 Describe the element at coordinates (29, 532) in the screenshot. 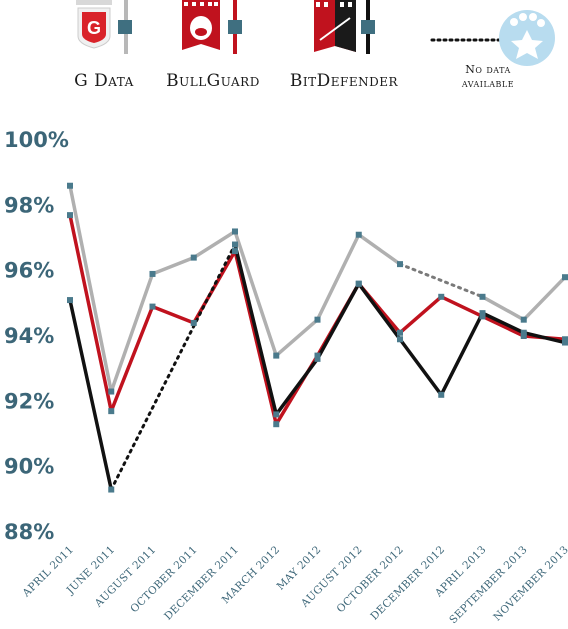

I see `y-tick-label: 88%` at that location.